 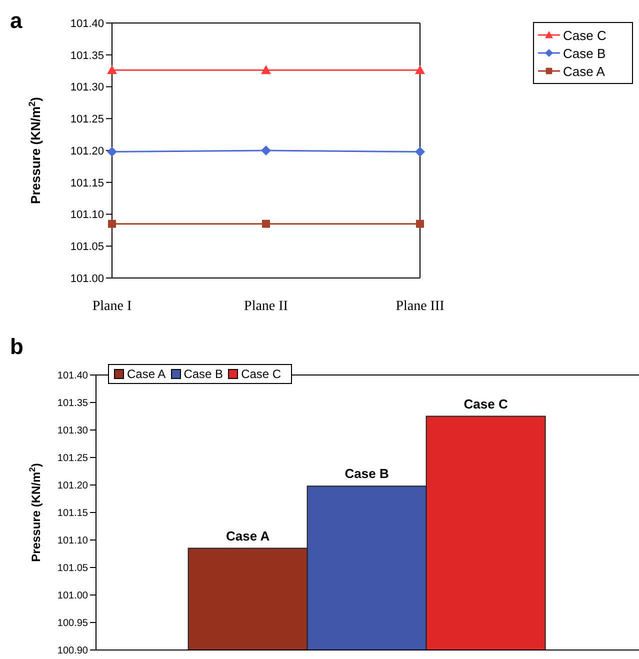 What do you see at coordinates (16, 21) in the screenshot?
I see `chart-title: a` at bounding box center [16, 21].